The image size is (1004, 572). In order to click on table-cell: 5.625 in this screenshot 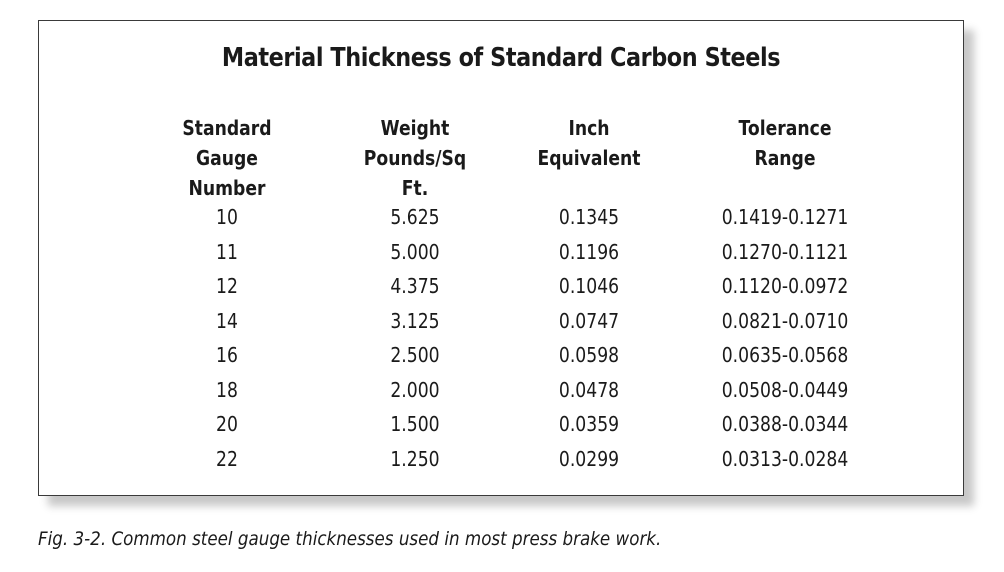, I will do `click(415, 217)`.